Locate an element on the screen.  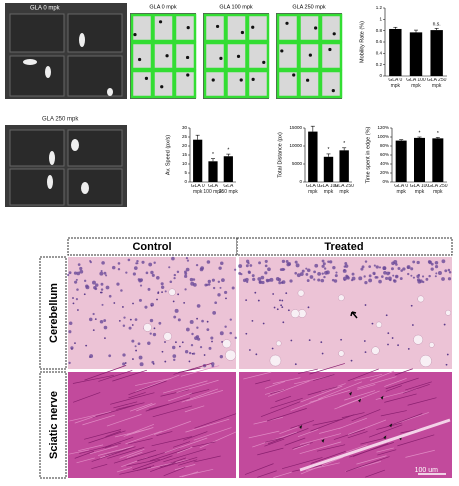
row-header: Cerebellum is located at coordinates (54, 313).